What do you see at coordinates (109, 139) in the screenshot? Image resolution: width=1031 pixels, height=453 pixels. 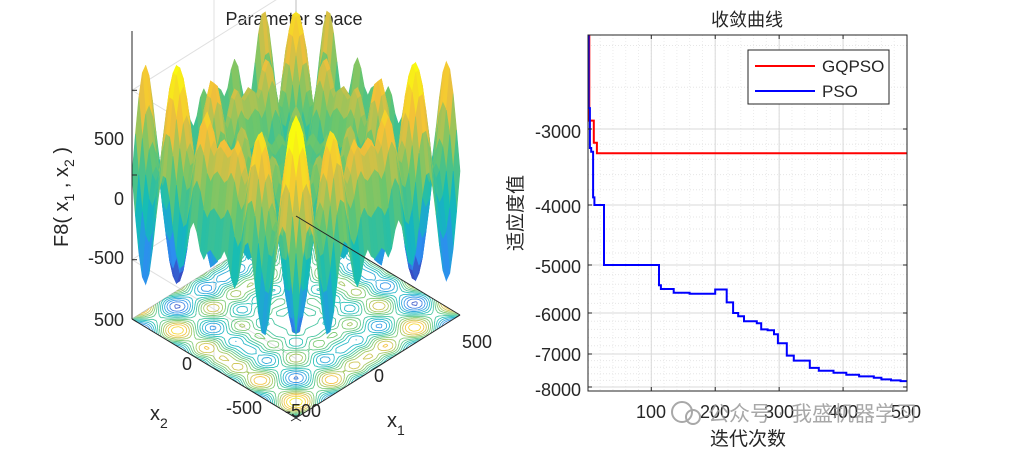 I see `z-tick-label: 500` at bounding box center [109, 139].